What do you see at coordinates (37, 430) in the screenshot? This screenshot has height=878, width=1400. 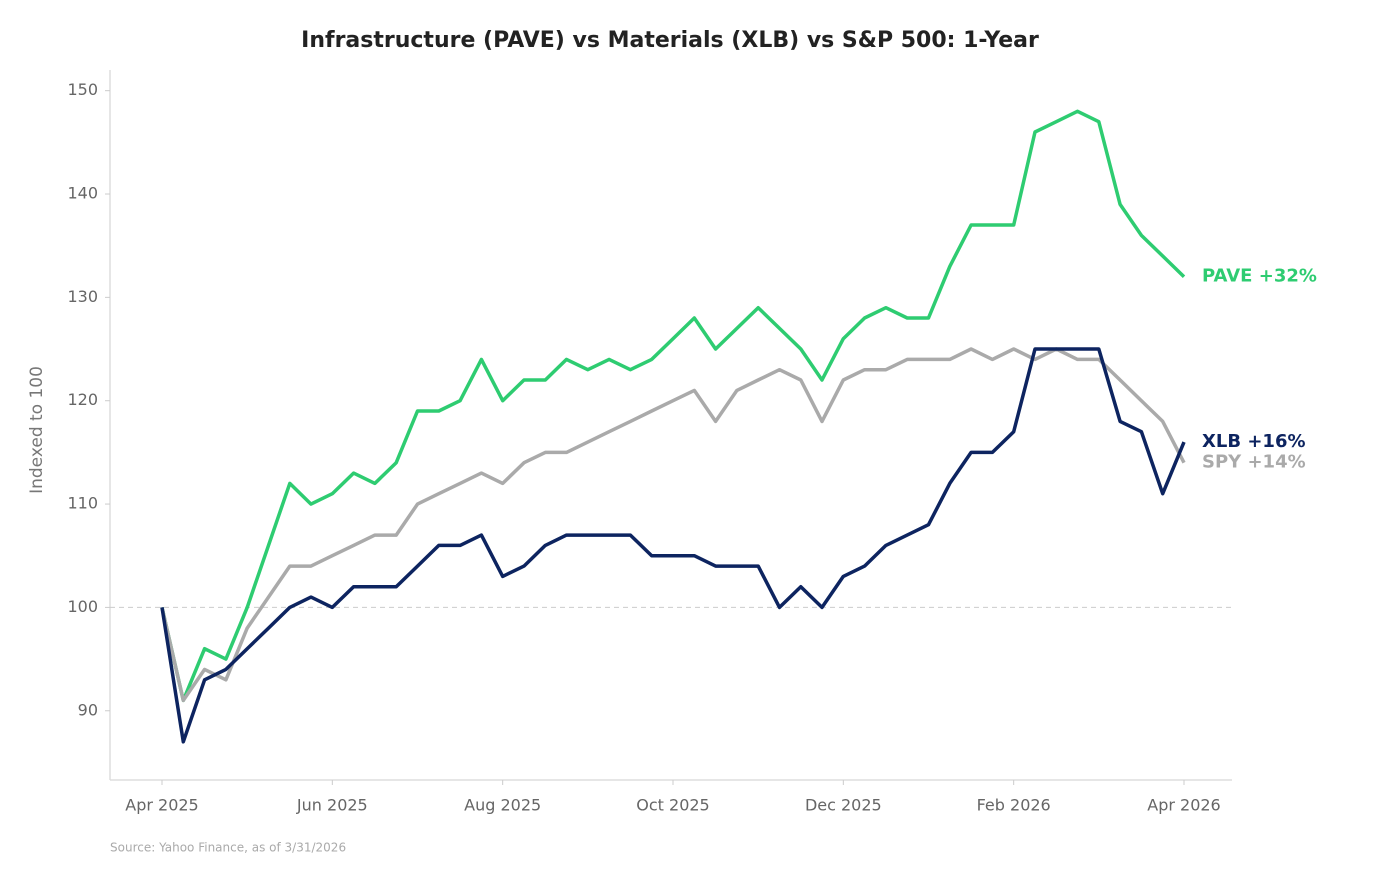 I see `y-axis-label: Indexed to 100` at bounding box center [37, 430].